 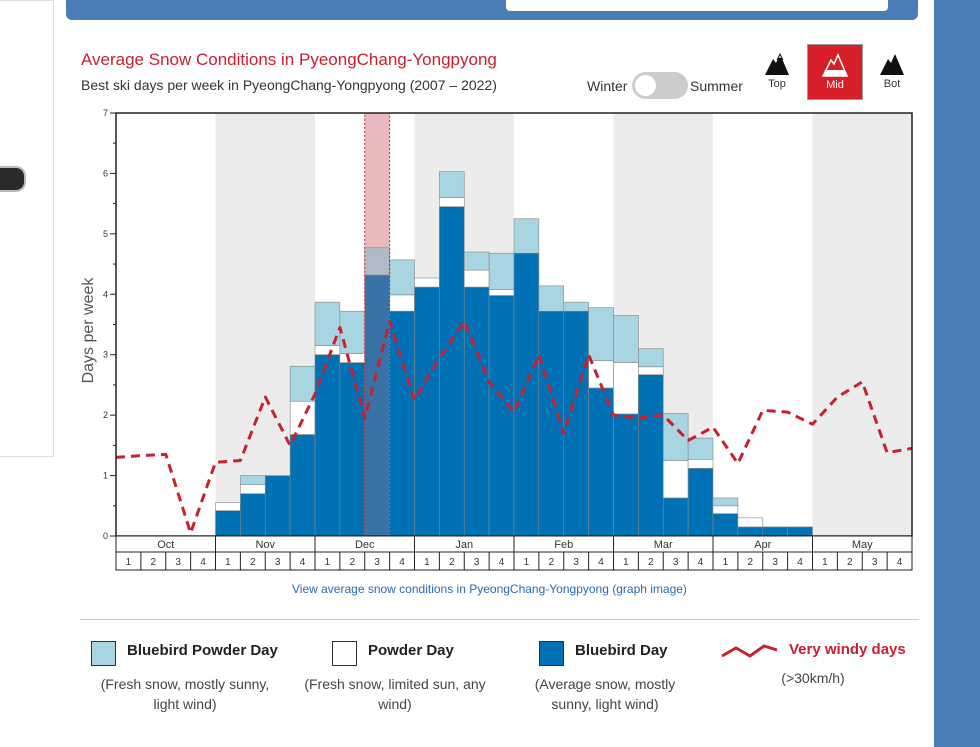 What do you see at coordinates (621, 650) in the screenshot?
I see `legend-name-bluebird: Bluebird Day` at bounding box center [621, 650].